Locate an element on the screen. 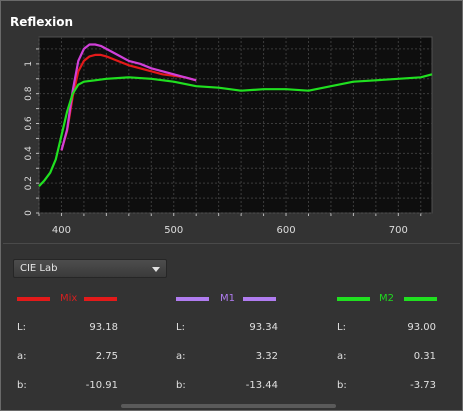 The image size is (463, 411). y-tick-label: 0.2 is located at coordinates (29, 183).